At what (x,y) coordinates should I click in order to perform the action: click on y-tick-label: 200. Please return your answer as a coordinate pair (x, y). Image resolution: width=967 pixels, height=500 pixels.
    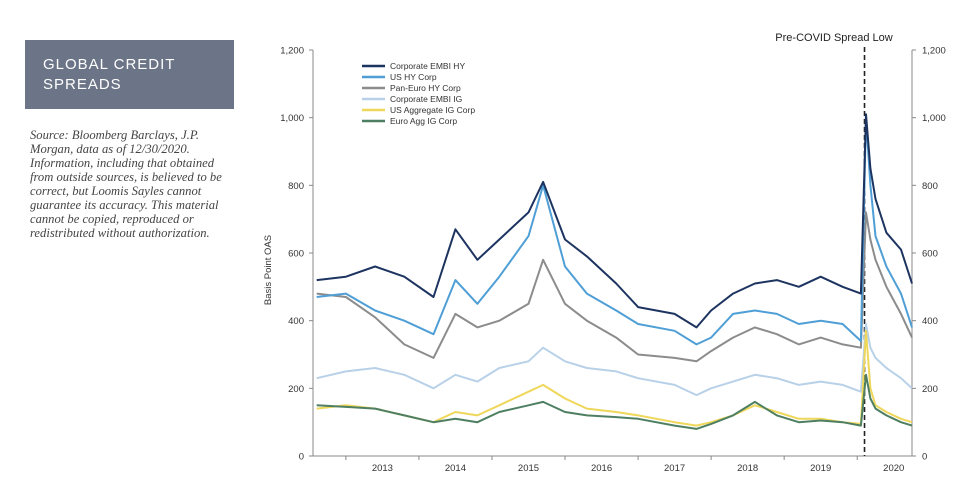
    Looking at the image, I should click on (296, 389).